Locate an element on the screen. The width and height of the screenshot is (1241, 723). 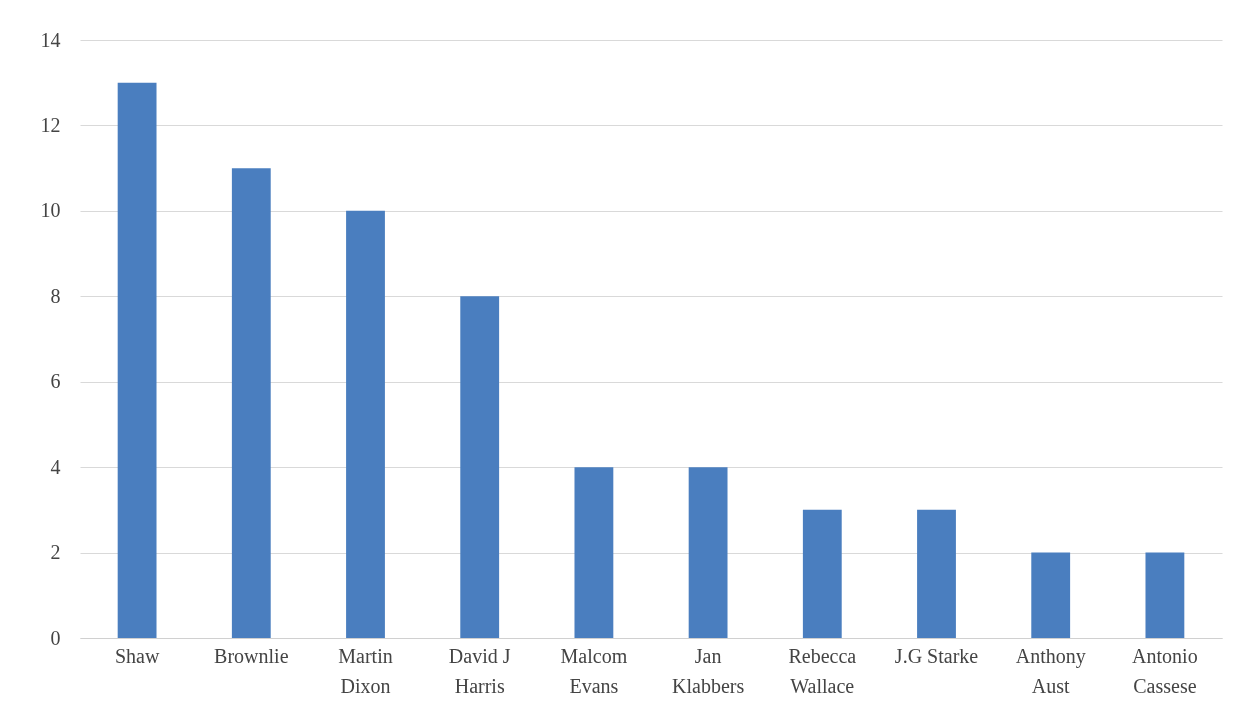
x-tick-label: J.G Starke is located at coordinates (936, 655).